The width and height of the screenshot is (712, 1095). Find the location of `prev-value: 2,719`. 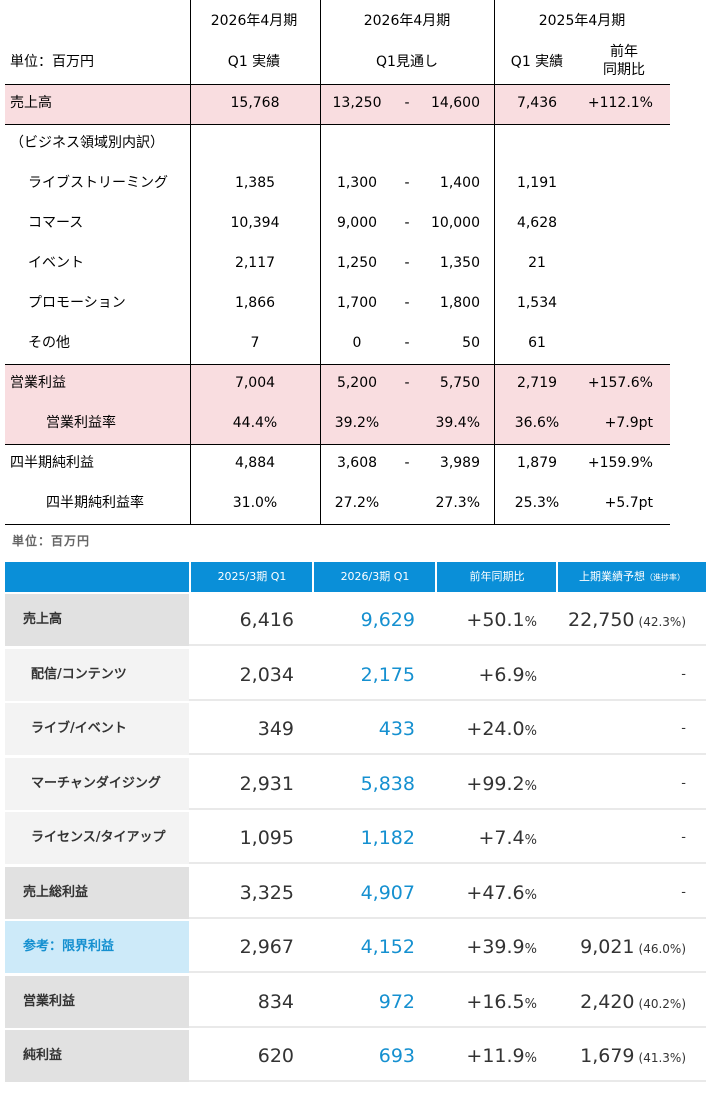

prev-value: 2,719 is located at coordinates (537, 383).